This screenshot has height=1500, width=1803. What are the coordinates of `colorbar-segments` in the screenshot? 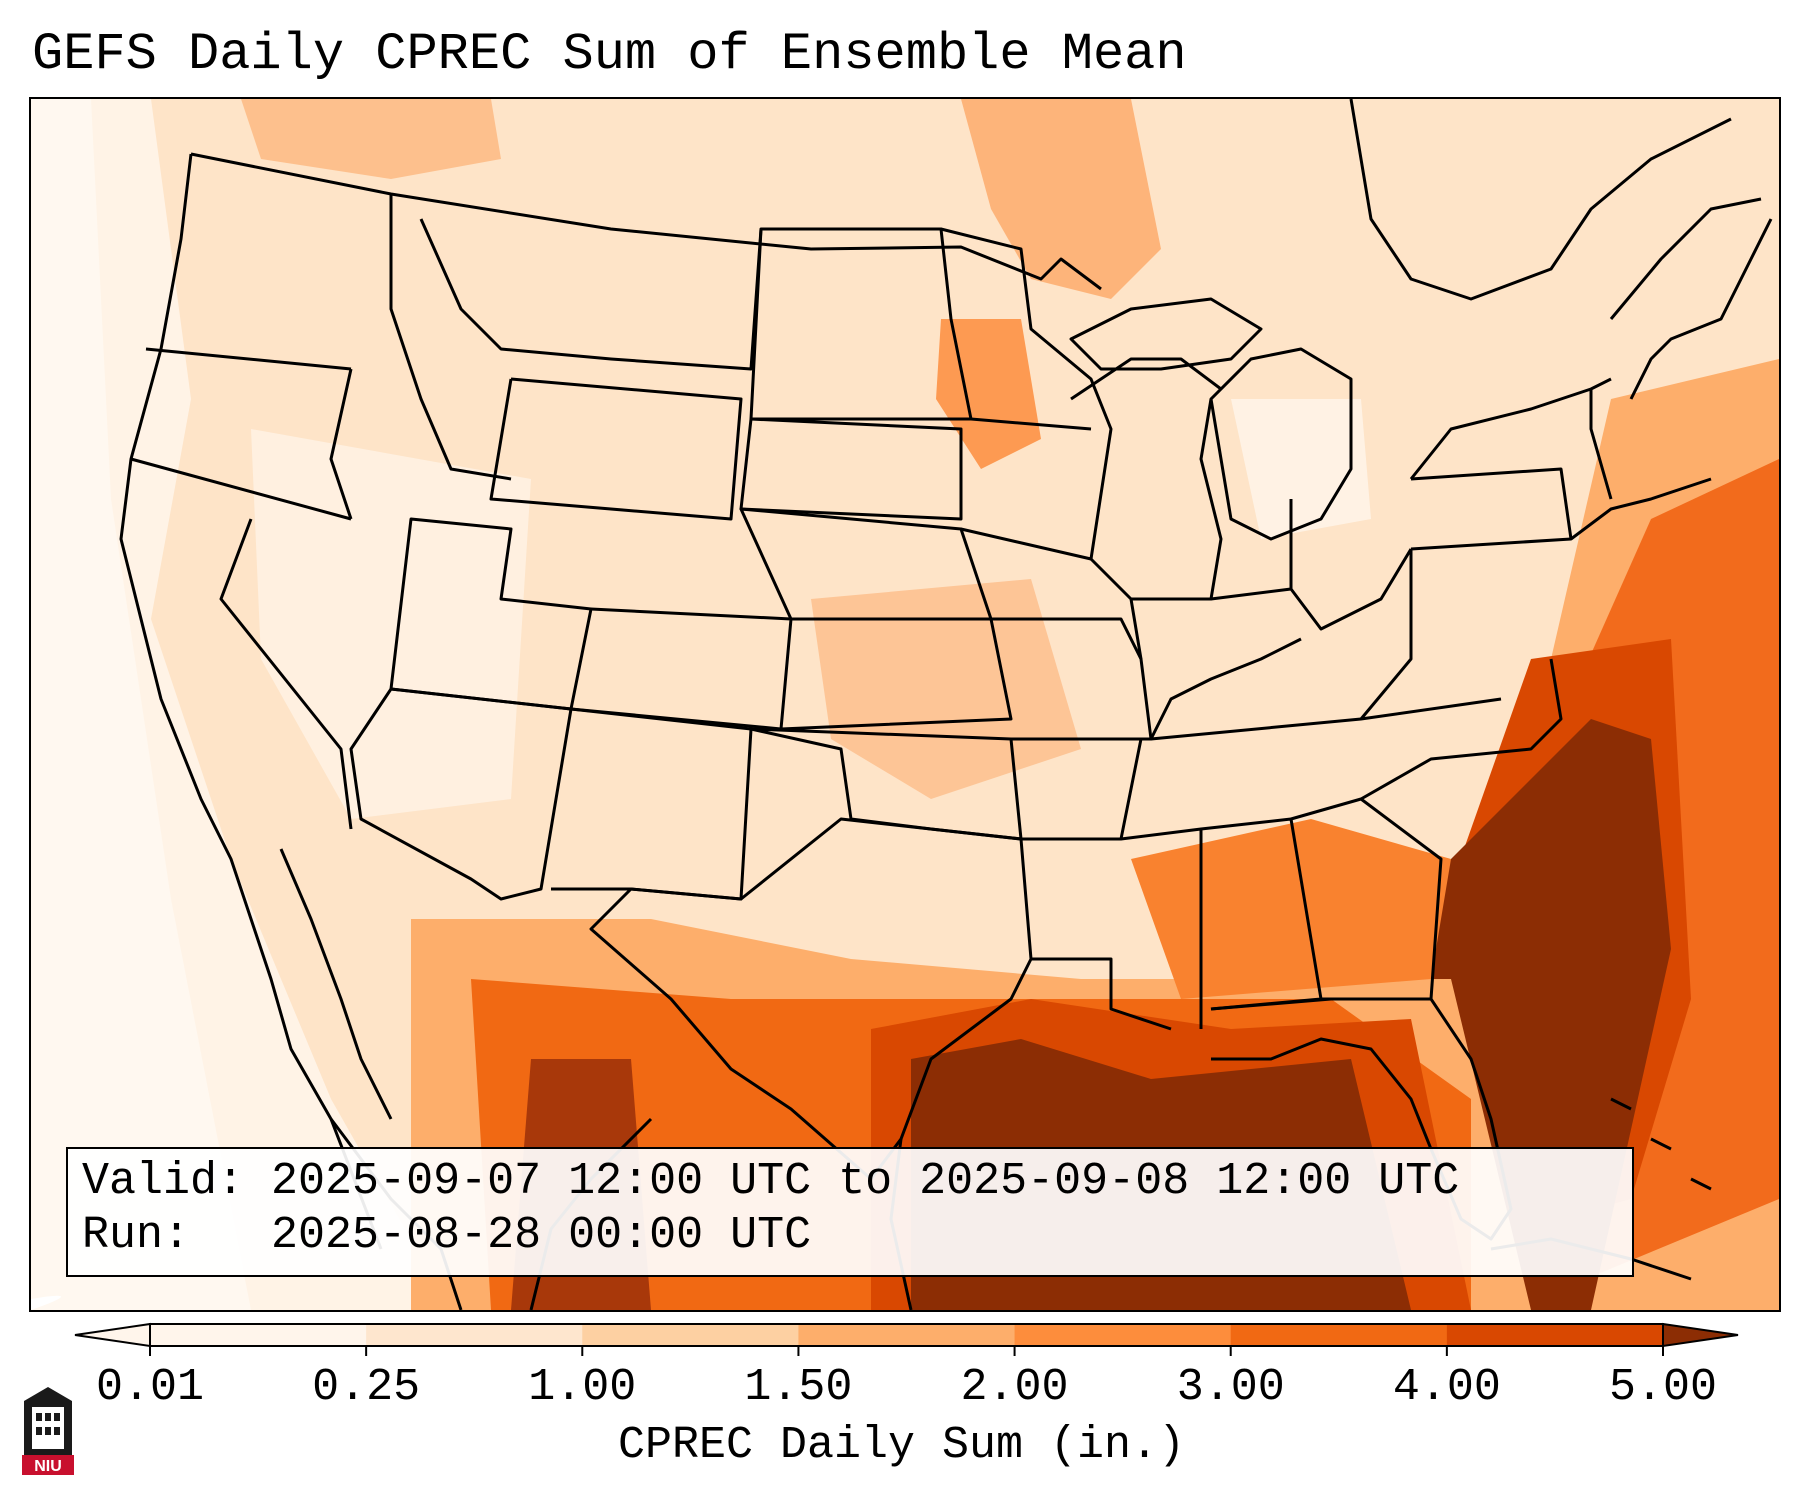 It's located at (906, 1335).